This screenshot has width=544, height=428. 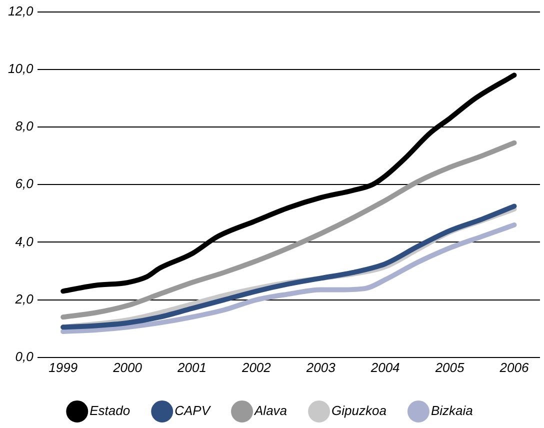 I want to click on x-tick-label: 1999, so click(x=63, y=367).